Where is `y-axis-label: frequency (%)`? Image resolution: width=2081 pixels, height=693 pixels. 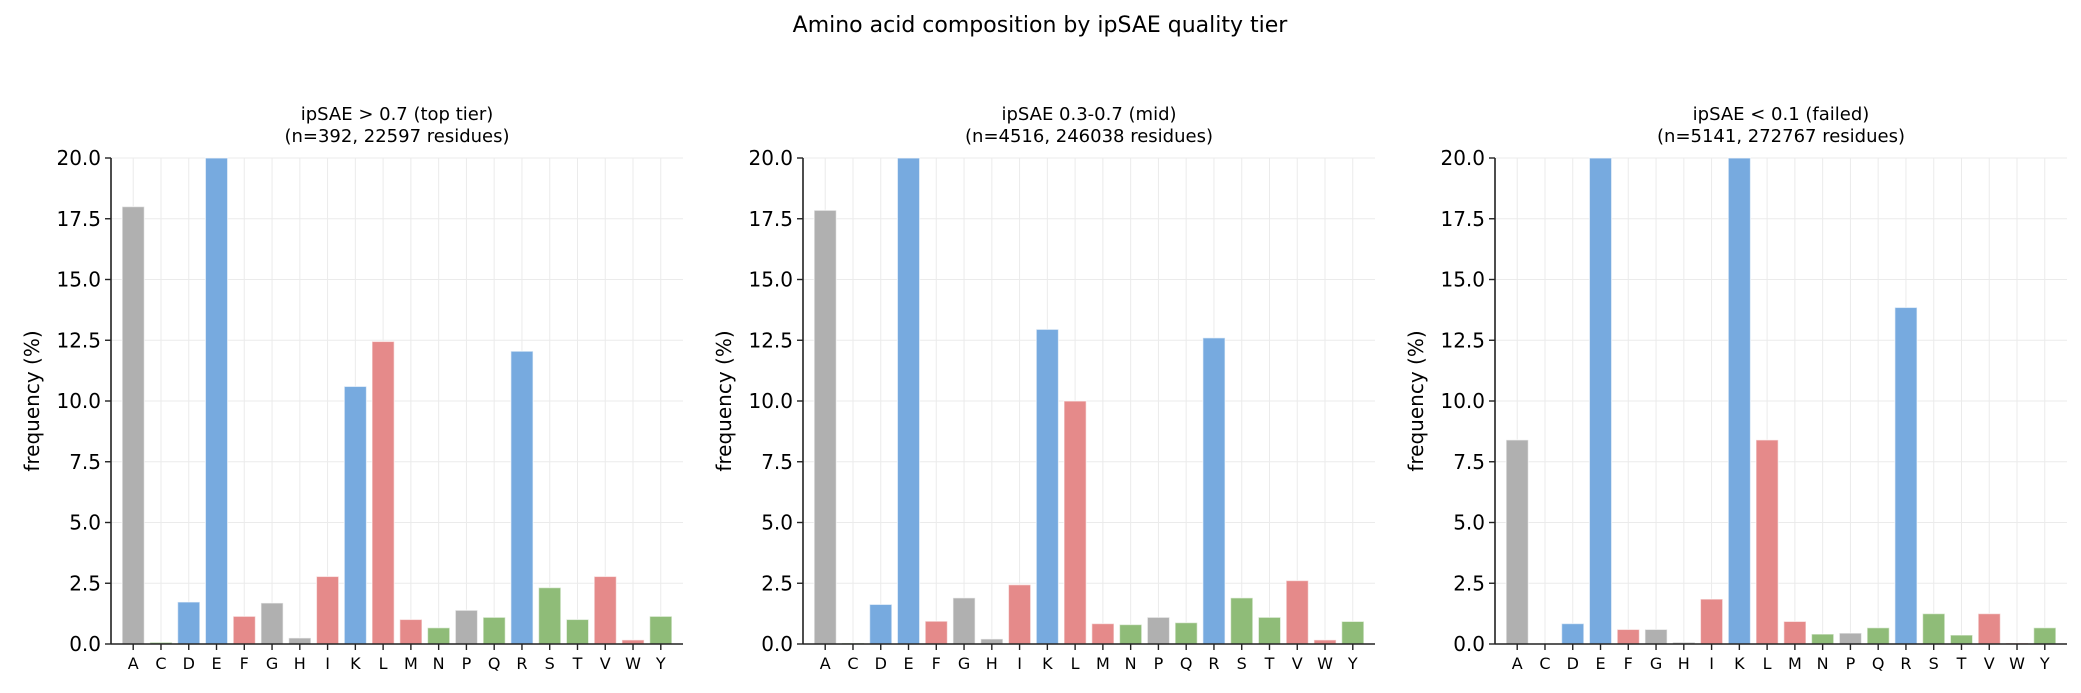 y-axis-label: frequency (%) is located at coordinates (1416, 400).